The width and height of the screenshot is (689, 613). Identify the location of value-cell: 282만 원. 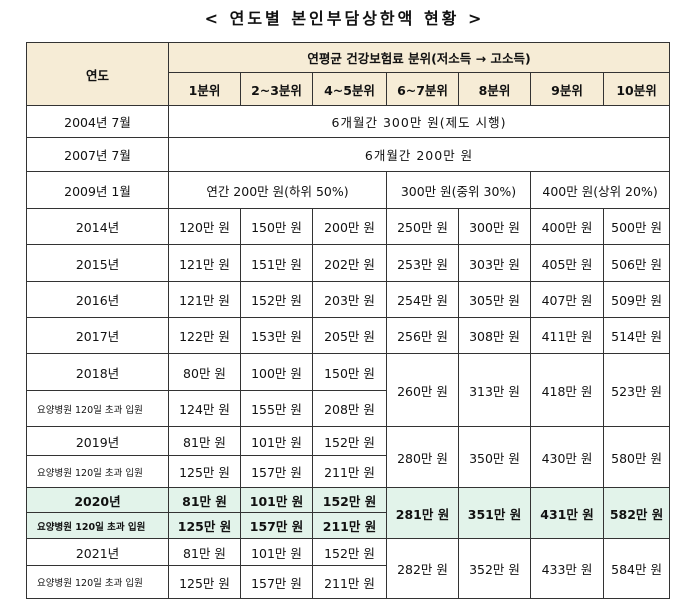
(422, 568).